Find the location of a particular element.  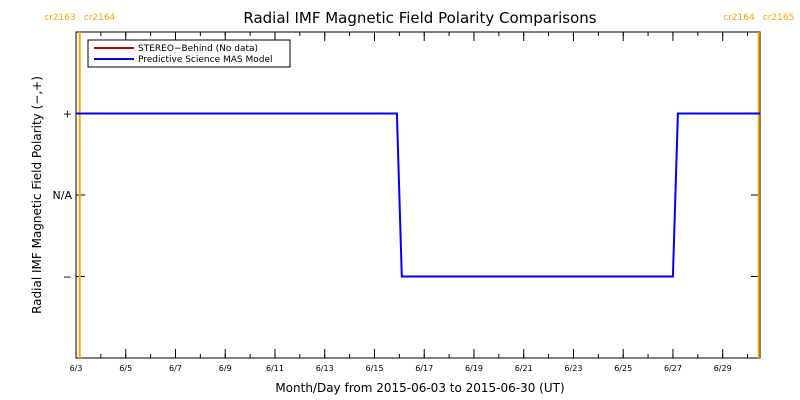

x-tick-label: 6/29 is located at coordinates (723, 368).